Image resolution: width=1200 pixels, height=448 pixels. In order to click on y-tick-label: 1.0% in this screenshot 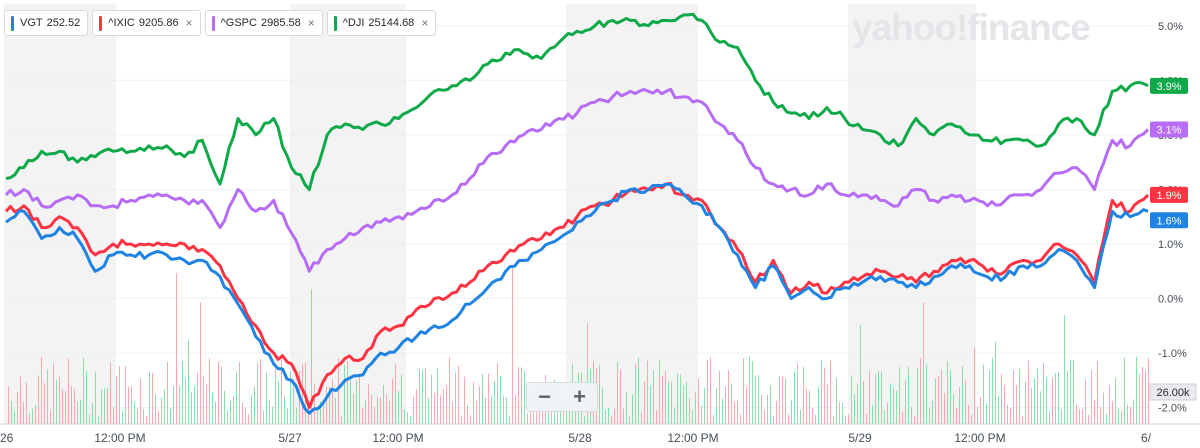, I will do `click(1170, 245)`.